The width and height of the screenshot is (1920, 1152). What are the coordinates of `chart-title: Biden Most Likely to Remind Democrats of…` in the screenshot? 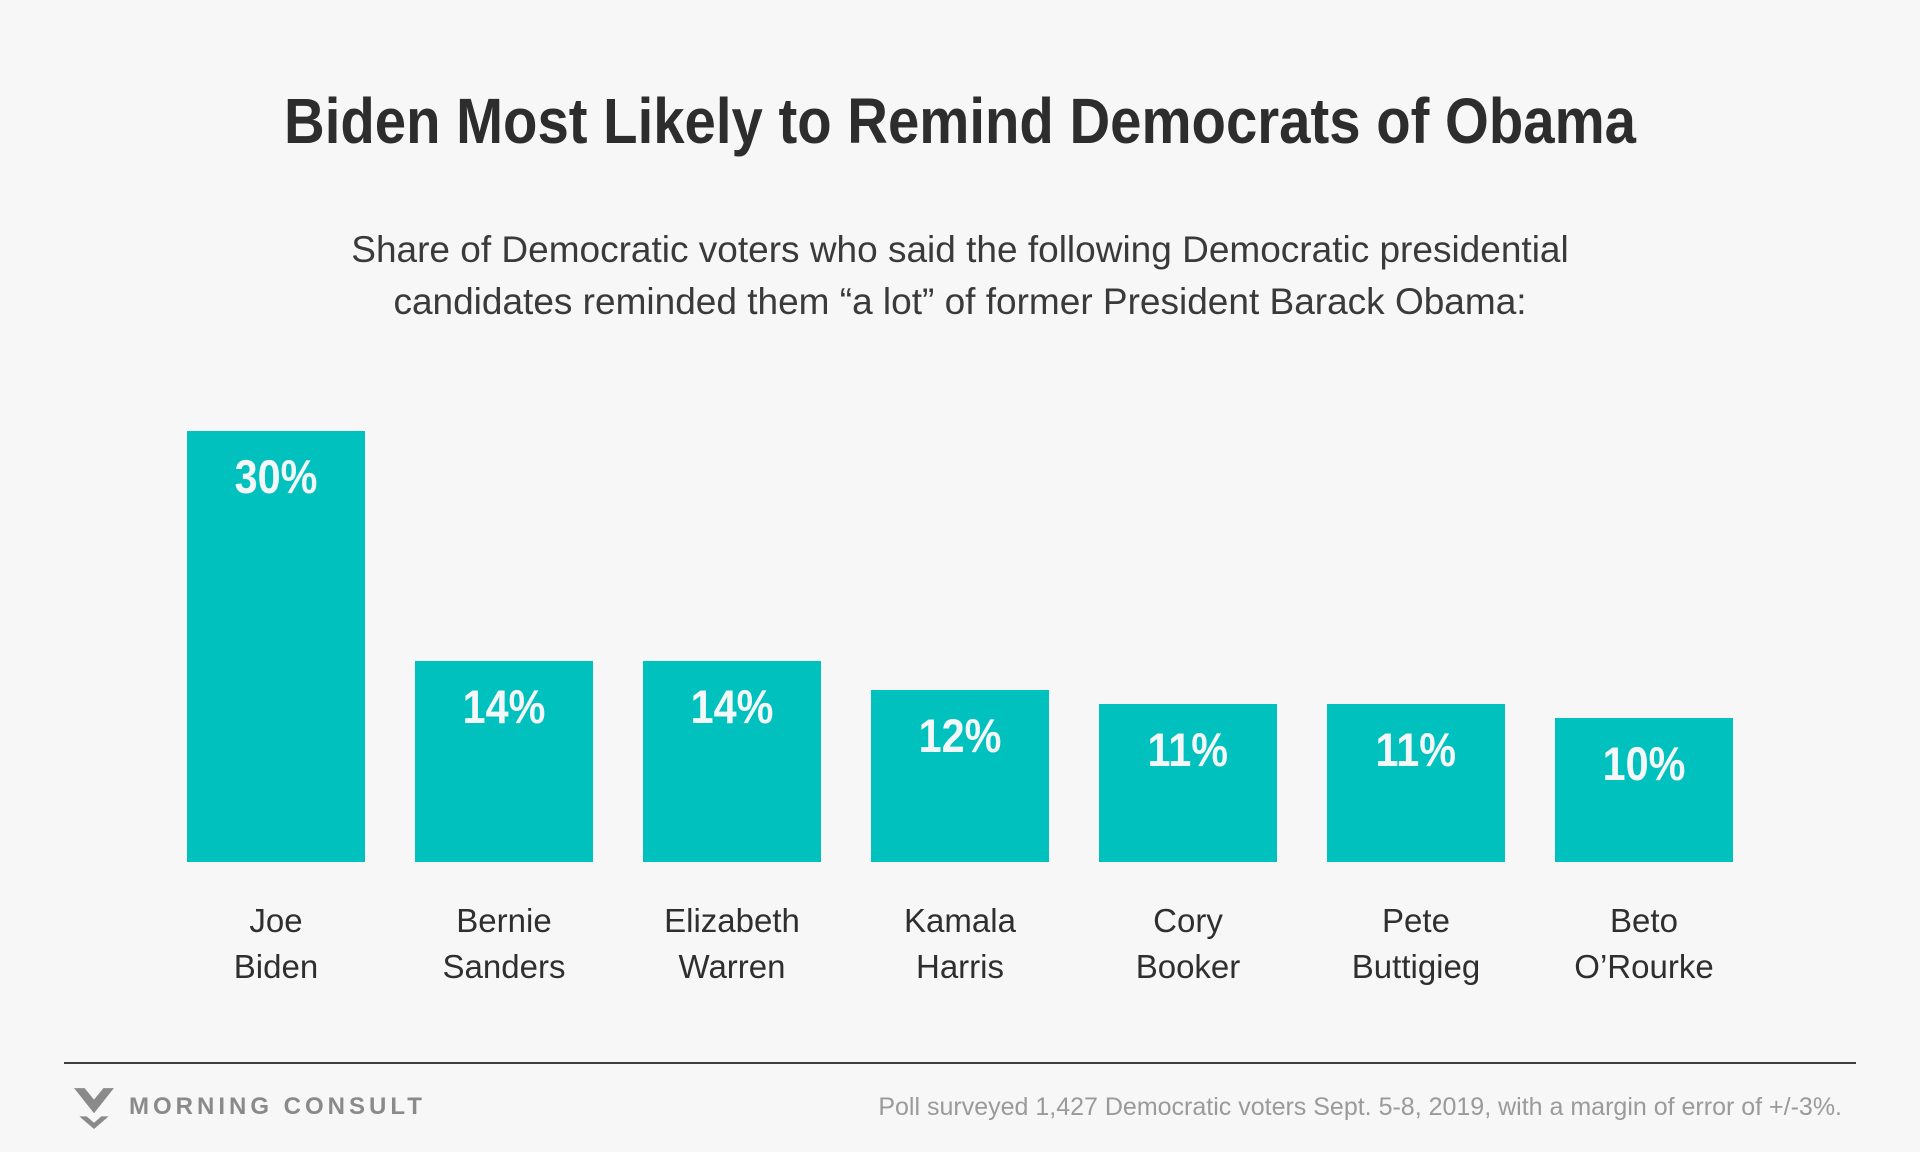 It's located at (960, 121).